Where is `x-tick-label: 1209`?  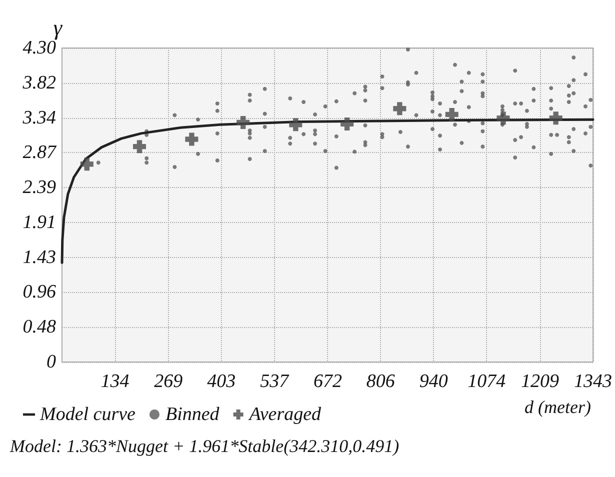
x-tick-label: 1209 is located at coordinates (540, 381).